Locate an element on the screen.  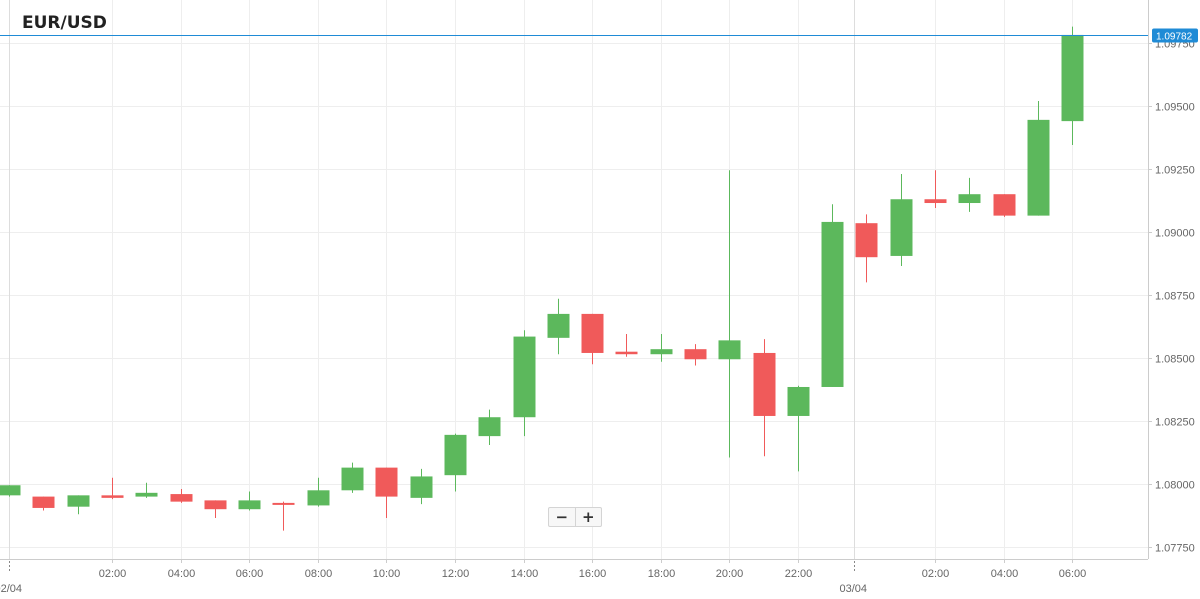
current-price-label: 1.09782 is located at coordinates (1174, 37).